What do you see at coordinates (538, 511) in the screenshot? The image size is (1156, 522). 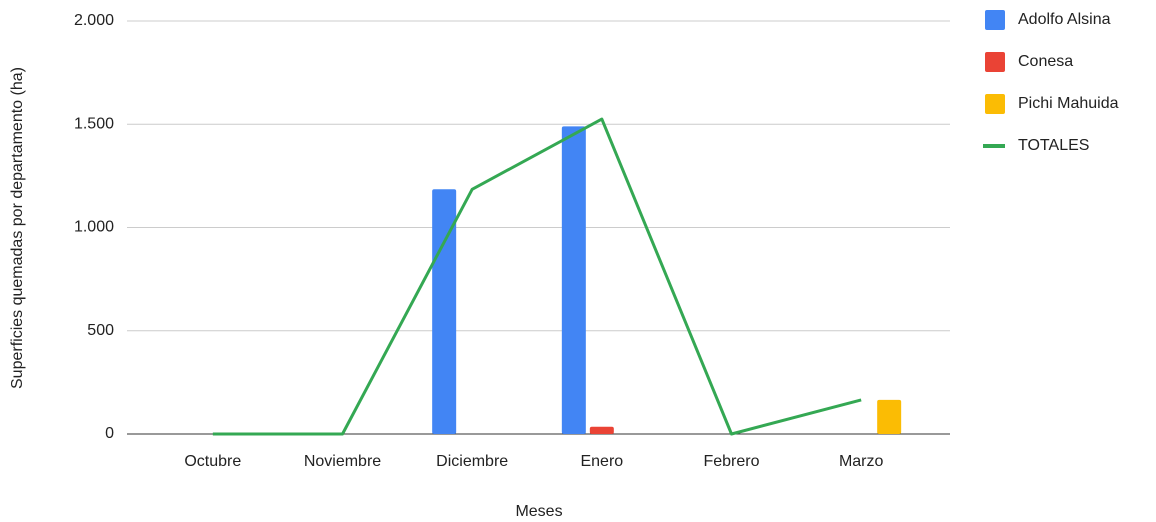 I see `x-axis-title: Meses` at bounding box center [538, 511].